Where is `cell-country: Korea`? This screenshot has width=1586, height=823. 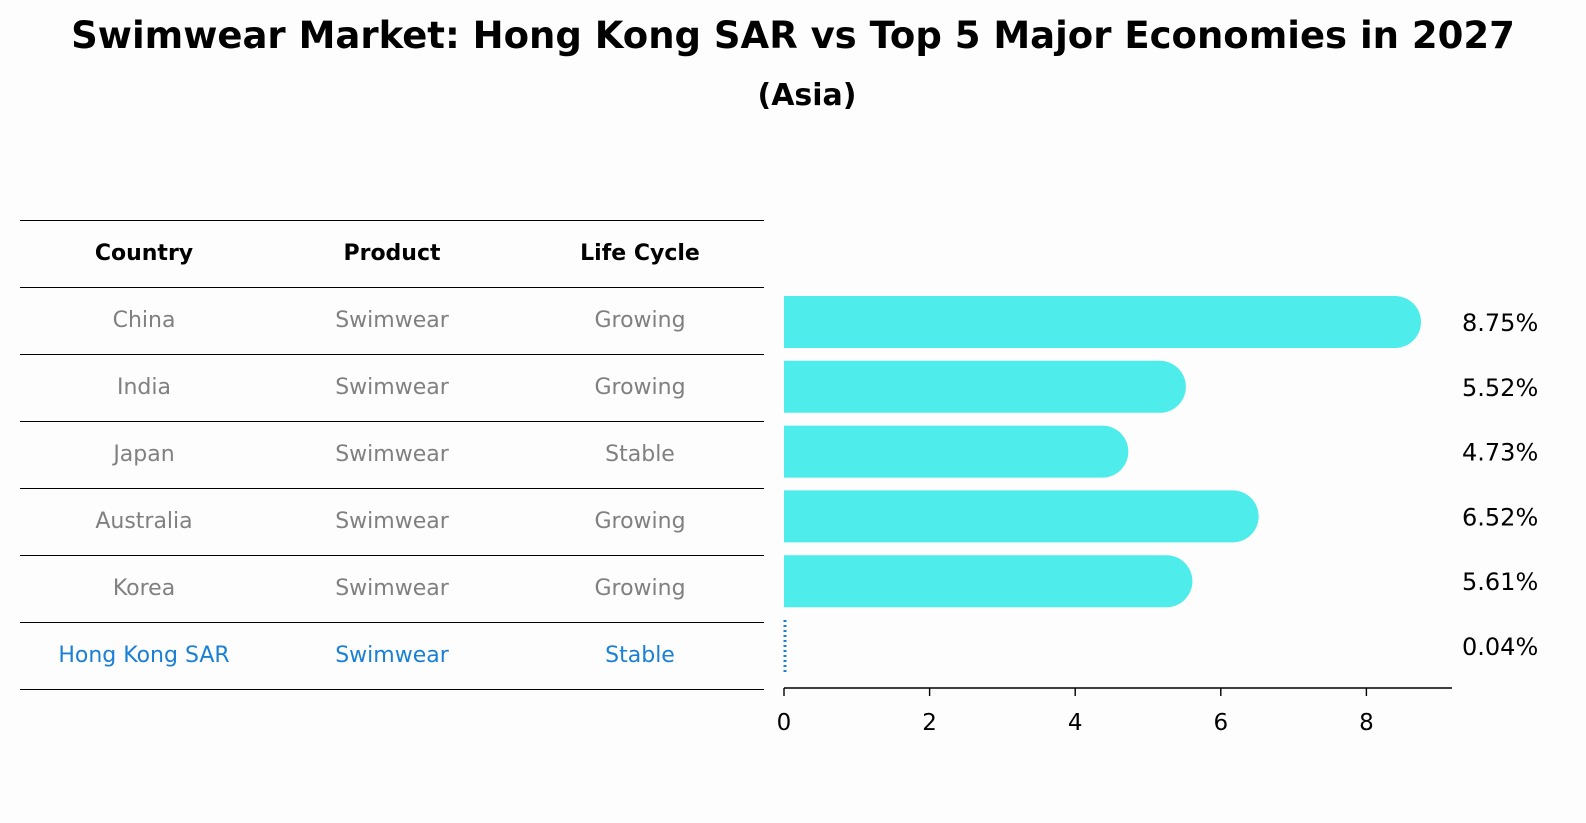
cell-country: Korea is located at coordinates (144, 588).